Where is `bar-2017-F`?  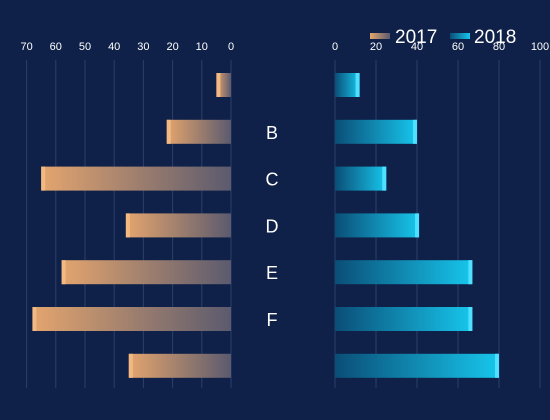 bar-2017-F is located at coordinates (131, 319).